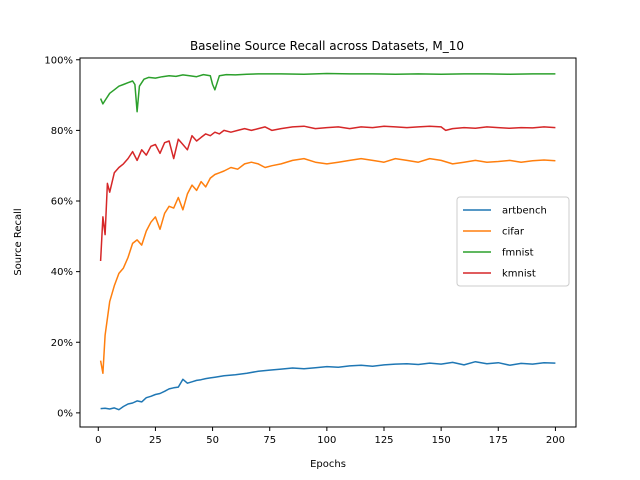 The image size is (640, 480). I want to click on series-line-fmnist, so click(327, 92).